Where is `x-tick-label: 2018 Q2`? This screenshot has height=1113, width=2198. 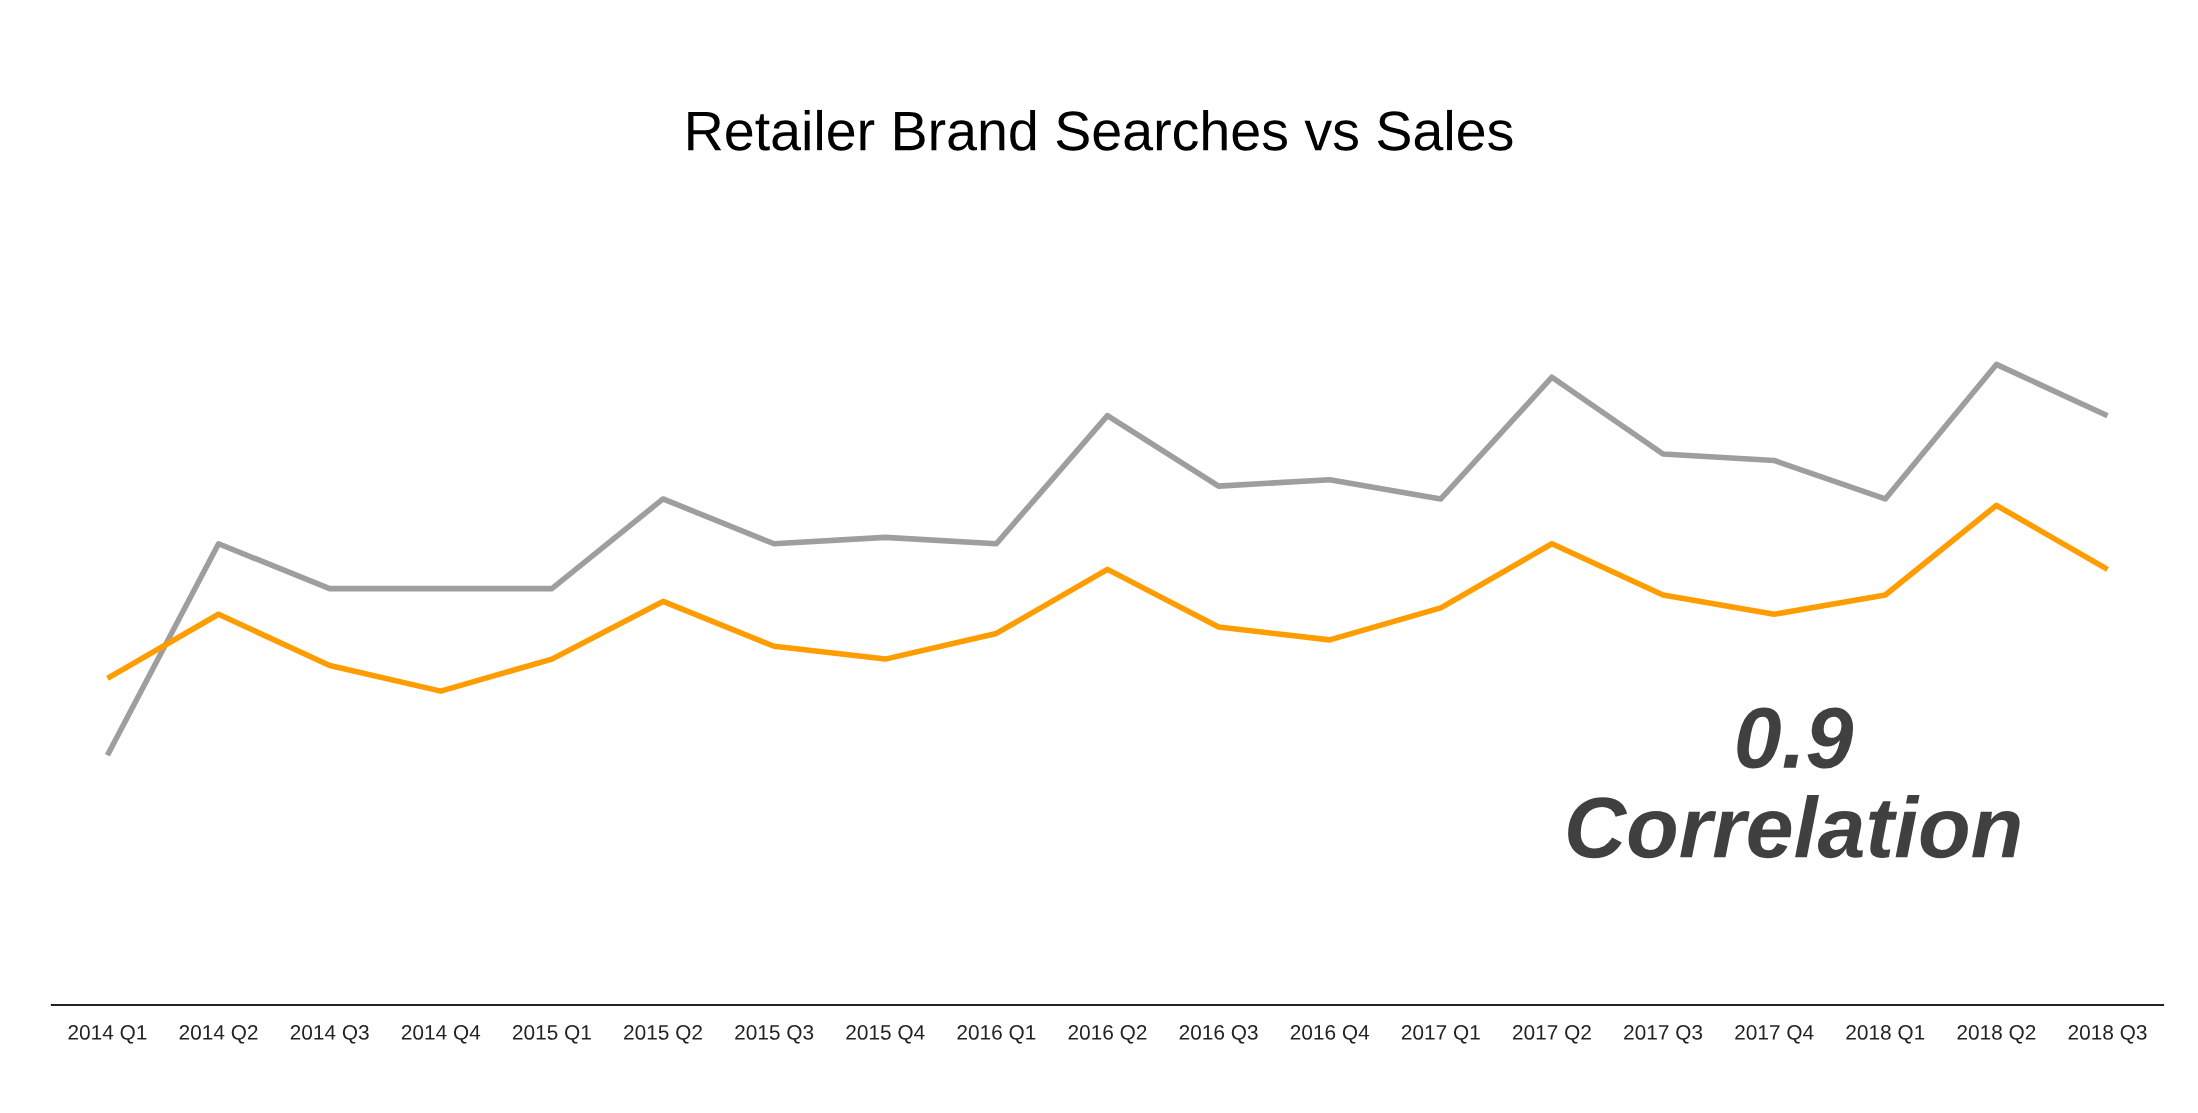 x-tick-label: 2018 Q2 is located at coordinates (1996, 1034).